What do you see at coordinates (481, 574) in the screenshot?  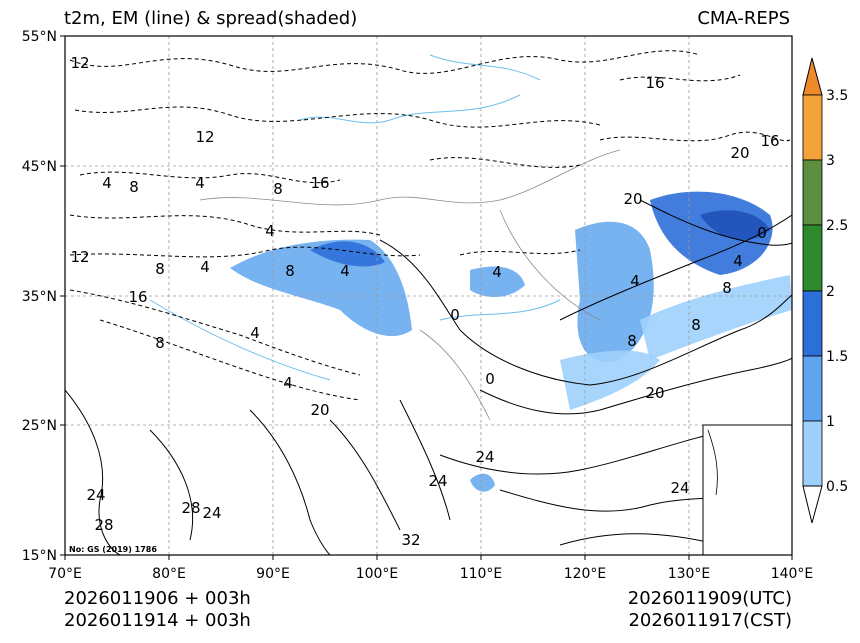 I see `lon-label: 110°E` at bounding box center [481, 574].